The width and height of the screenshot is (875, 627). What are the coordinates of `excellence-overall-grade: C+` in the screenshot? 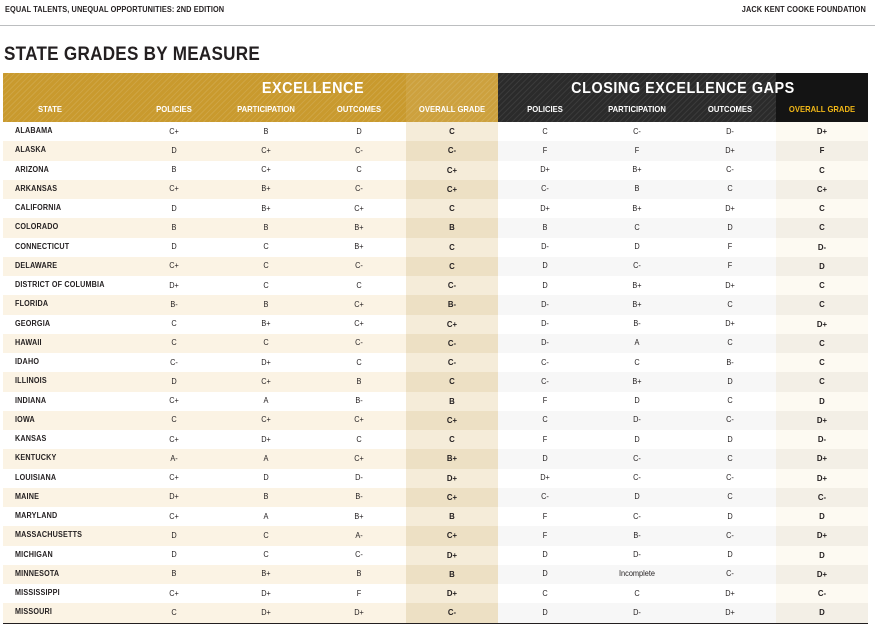 It's located at (452, 188).